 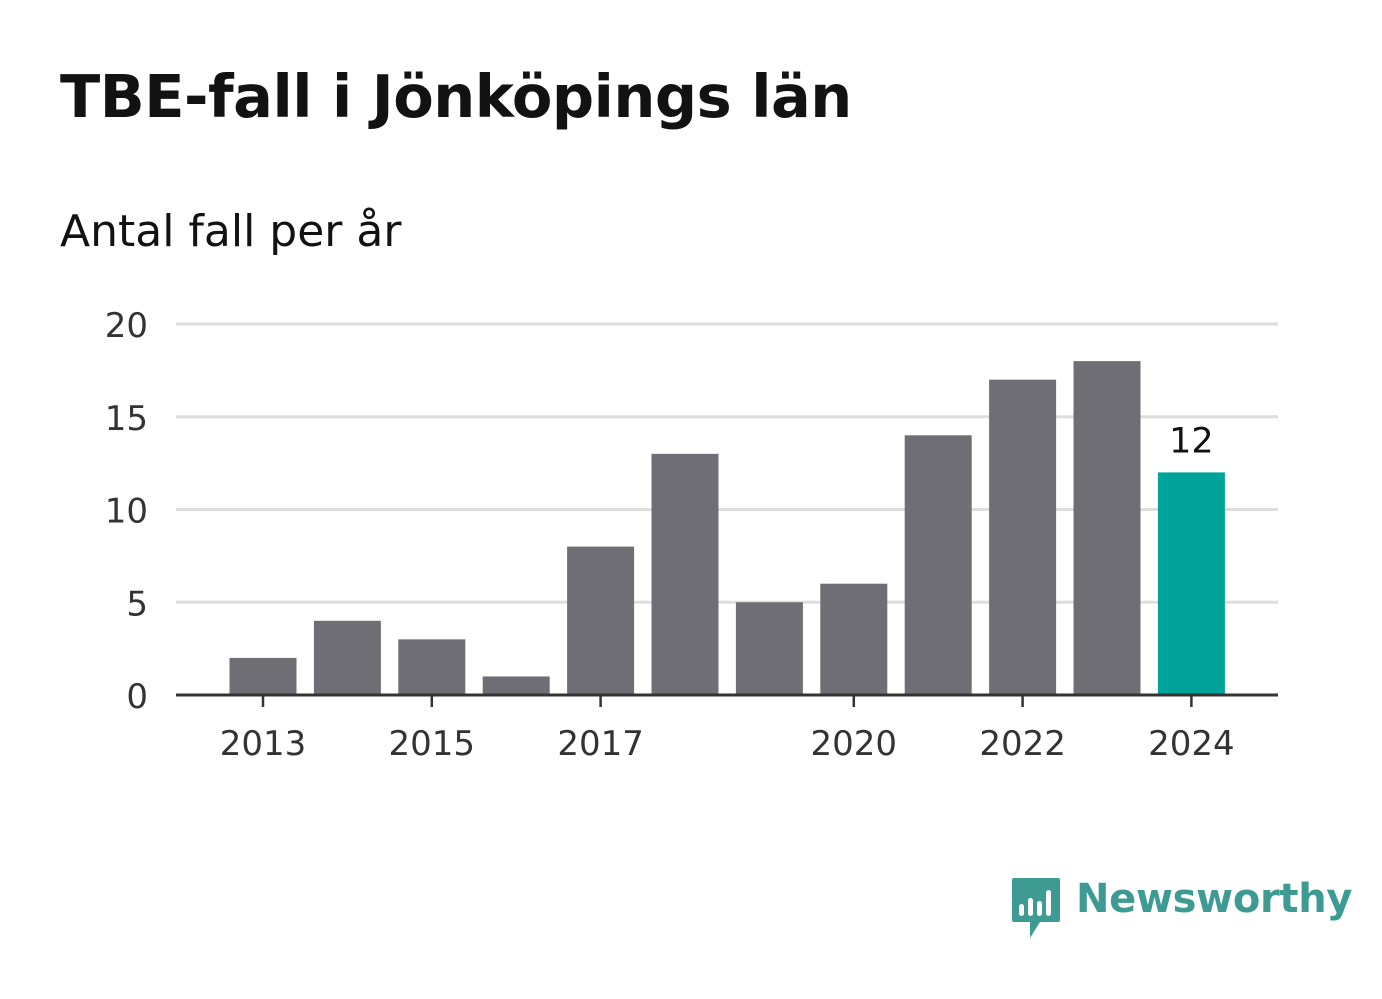 What do you see at coordinates (263, 676) in the screenshot?
I see `bar-2013` at bounding box center [263, 676].